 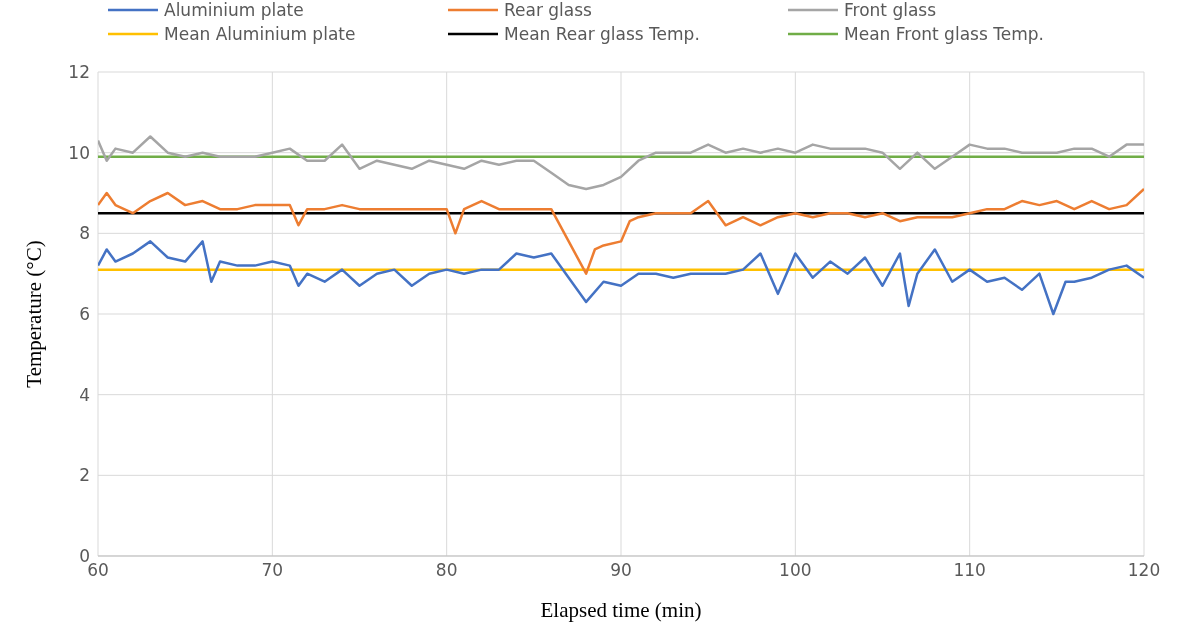 I want to click on legend-label: Aluminium plate, so click(x=234, y=10).